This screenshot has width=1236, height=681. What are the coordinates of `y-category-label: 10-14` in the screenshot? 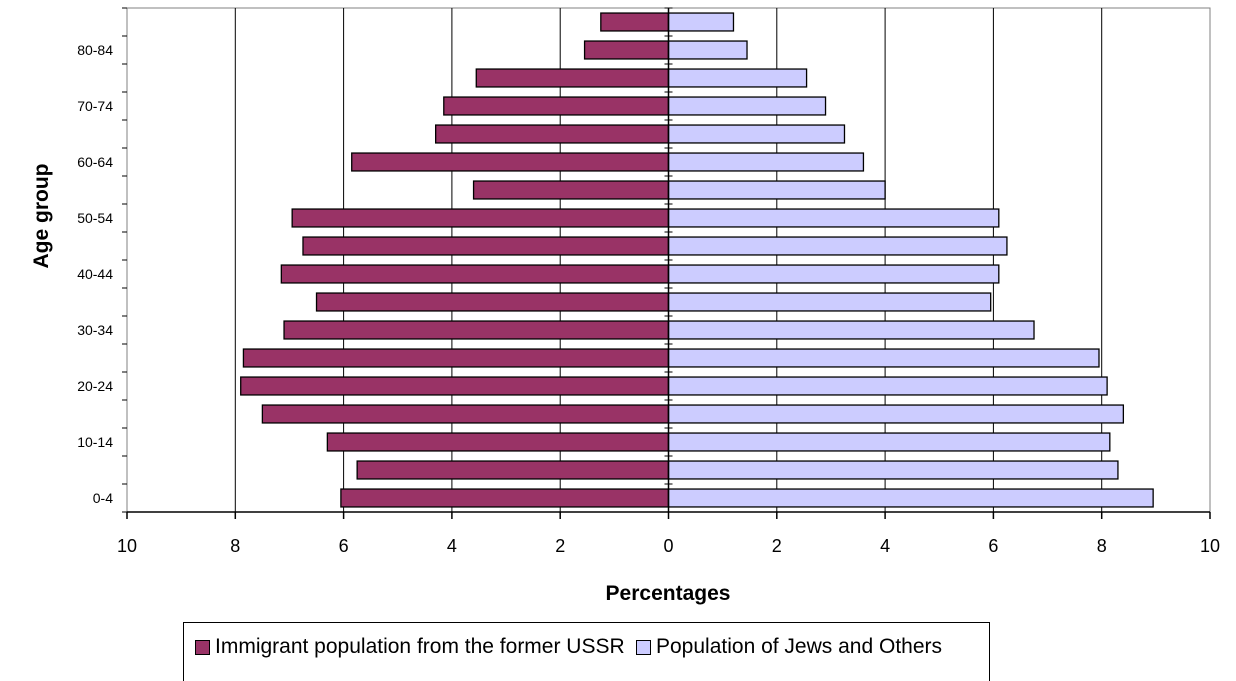 It's located at (95, 442).